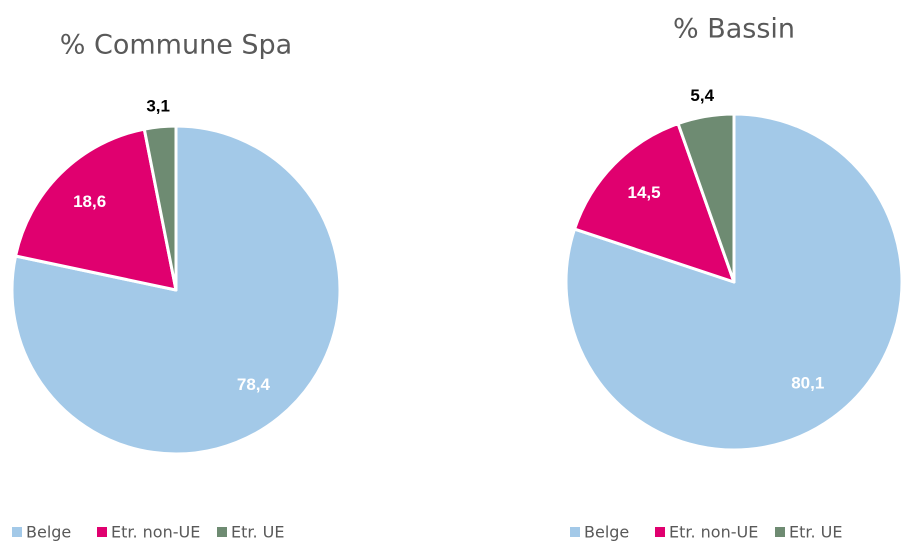 The width and height of the screenshot is (908, 543). I want to click on data-label: 80,1, so click(807, 383).